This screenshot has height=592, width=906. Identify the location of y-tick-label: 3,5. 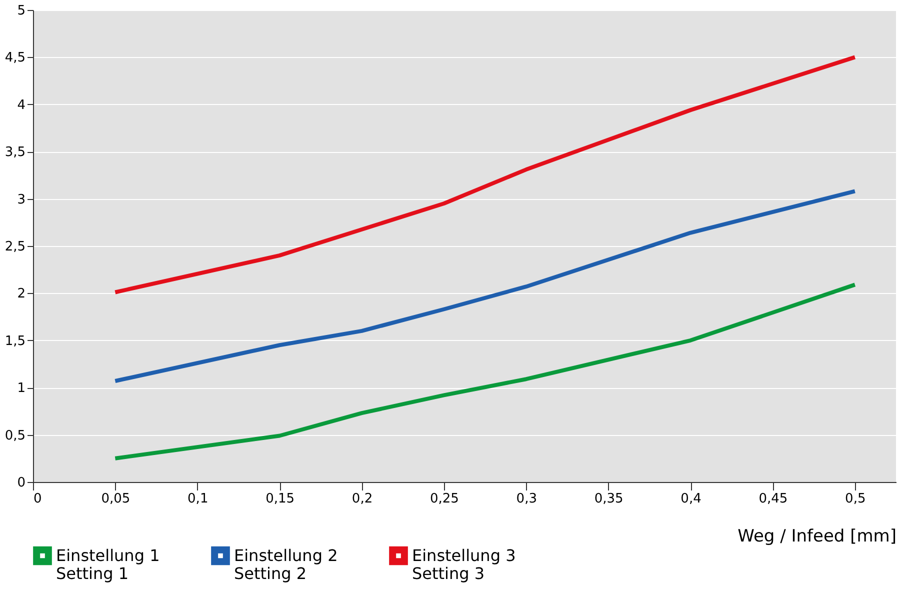
(15, 152).